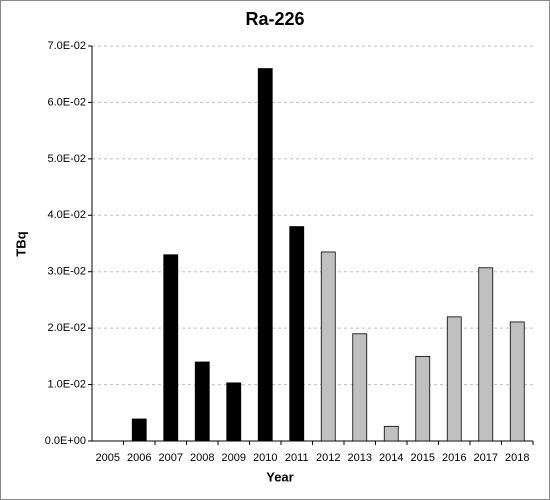 Image resolution: width=550 pixels, height=500 pixels. Describe the element at coordinates (234, 458) in the screenshot. I see `x-tick-label: 2009` at that location.